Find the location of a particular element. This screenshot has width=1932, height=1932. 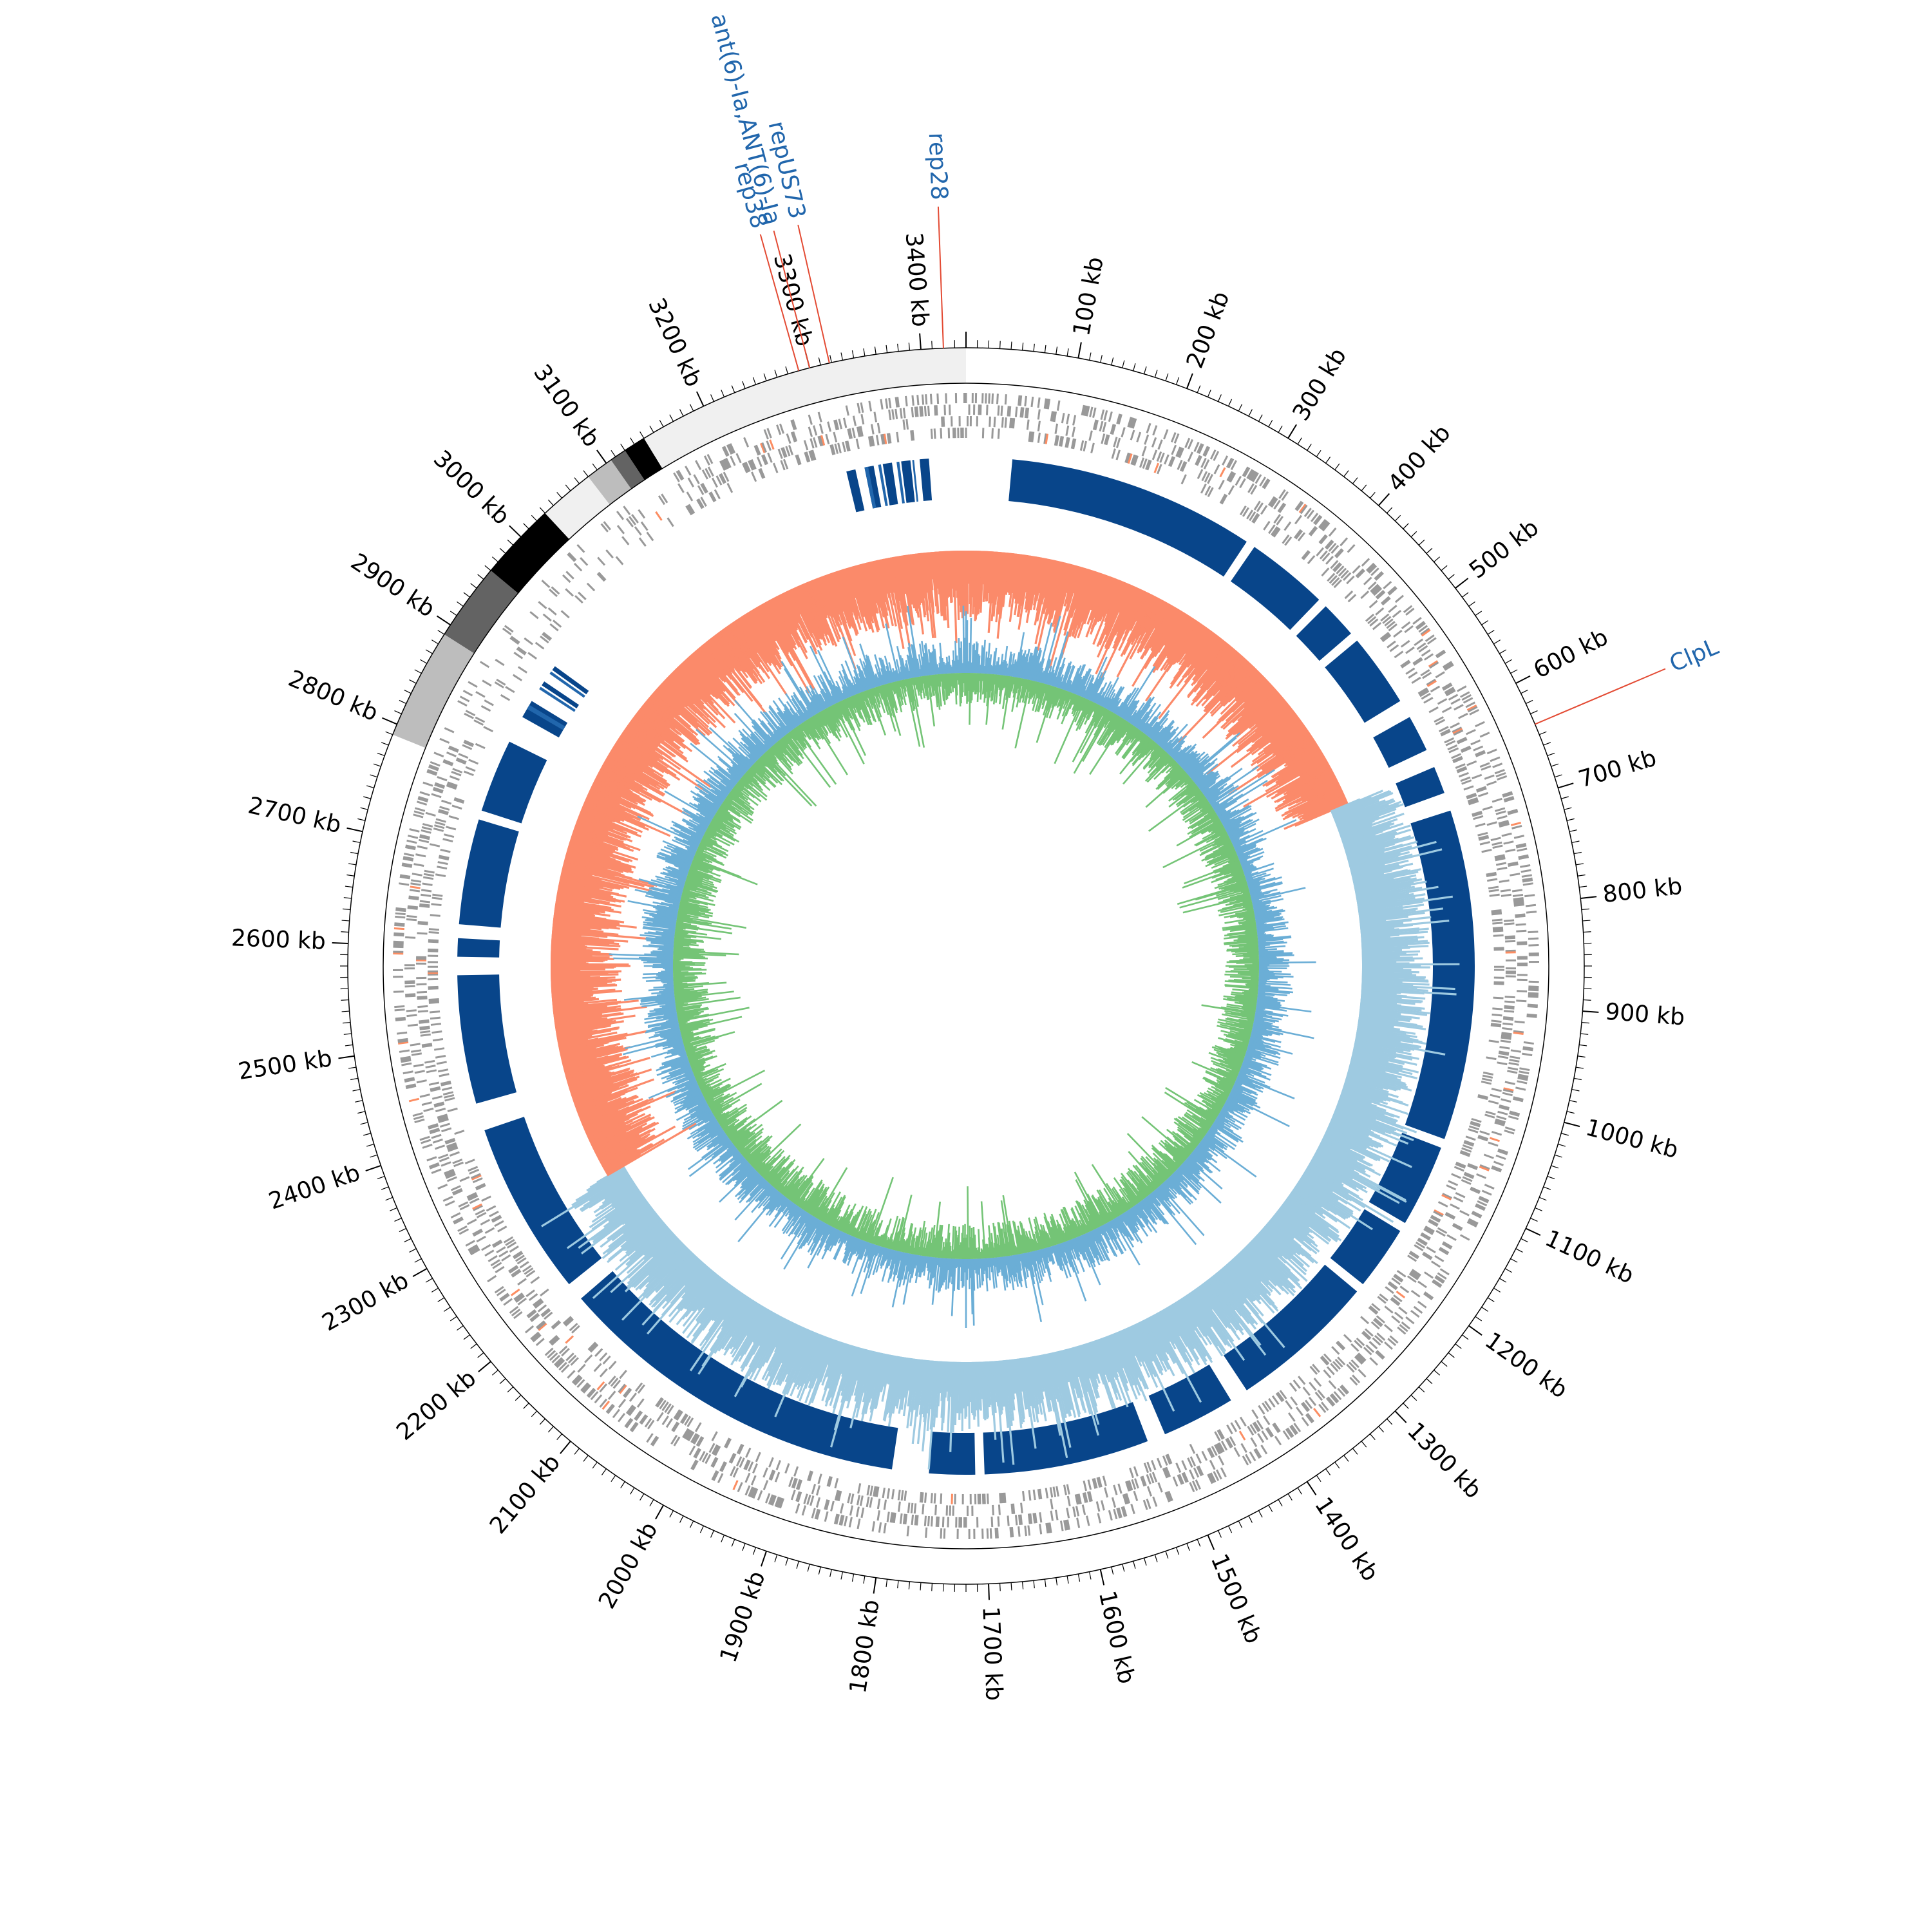

contig-segment is located at coordinates (805, 409).